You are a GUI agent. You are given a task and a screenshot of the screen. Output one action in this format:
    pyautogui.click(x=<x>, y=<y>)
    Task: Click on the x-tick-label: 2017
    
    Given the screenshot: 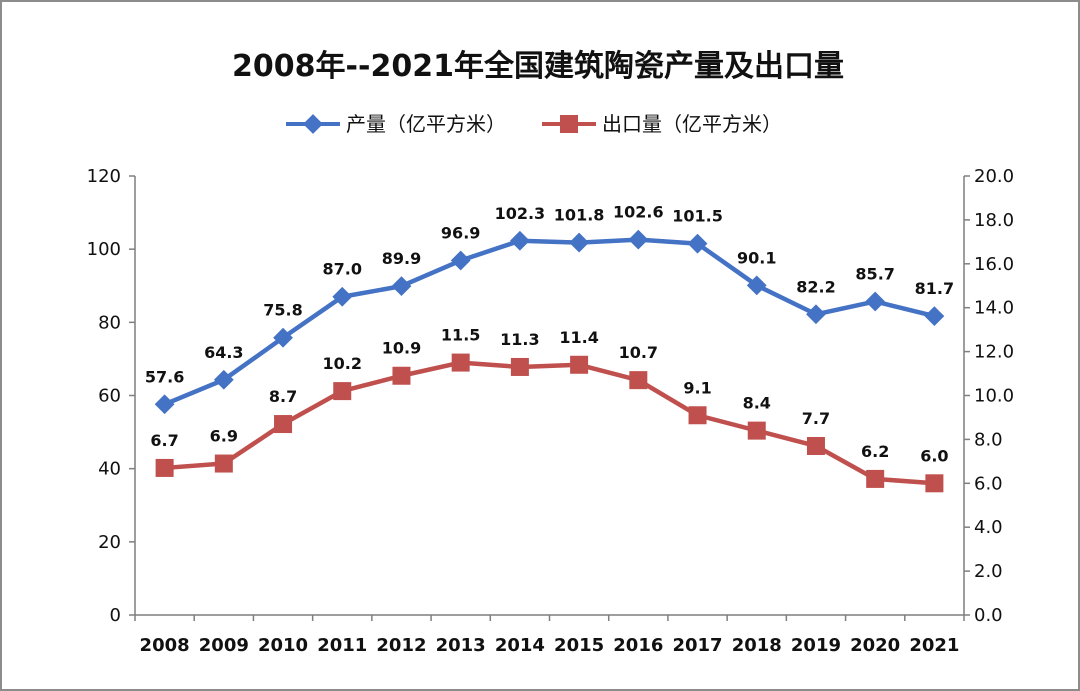 What is the action you would take?
    pyautogui.click(x=697, y=645)
    